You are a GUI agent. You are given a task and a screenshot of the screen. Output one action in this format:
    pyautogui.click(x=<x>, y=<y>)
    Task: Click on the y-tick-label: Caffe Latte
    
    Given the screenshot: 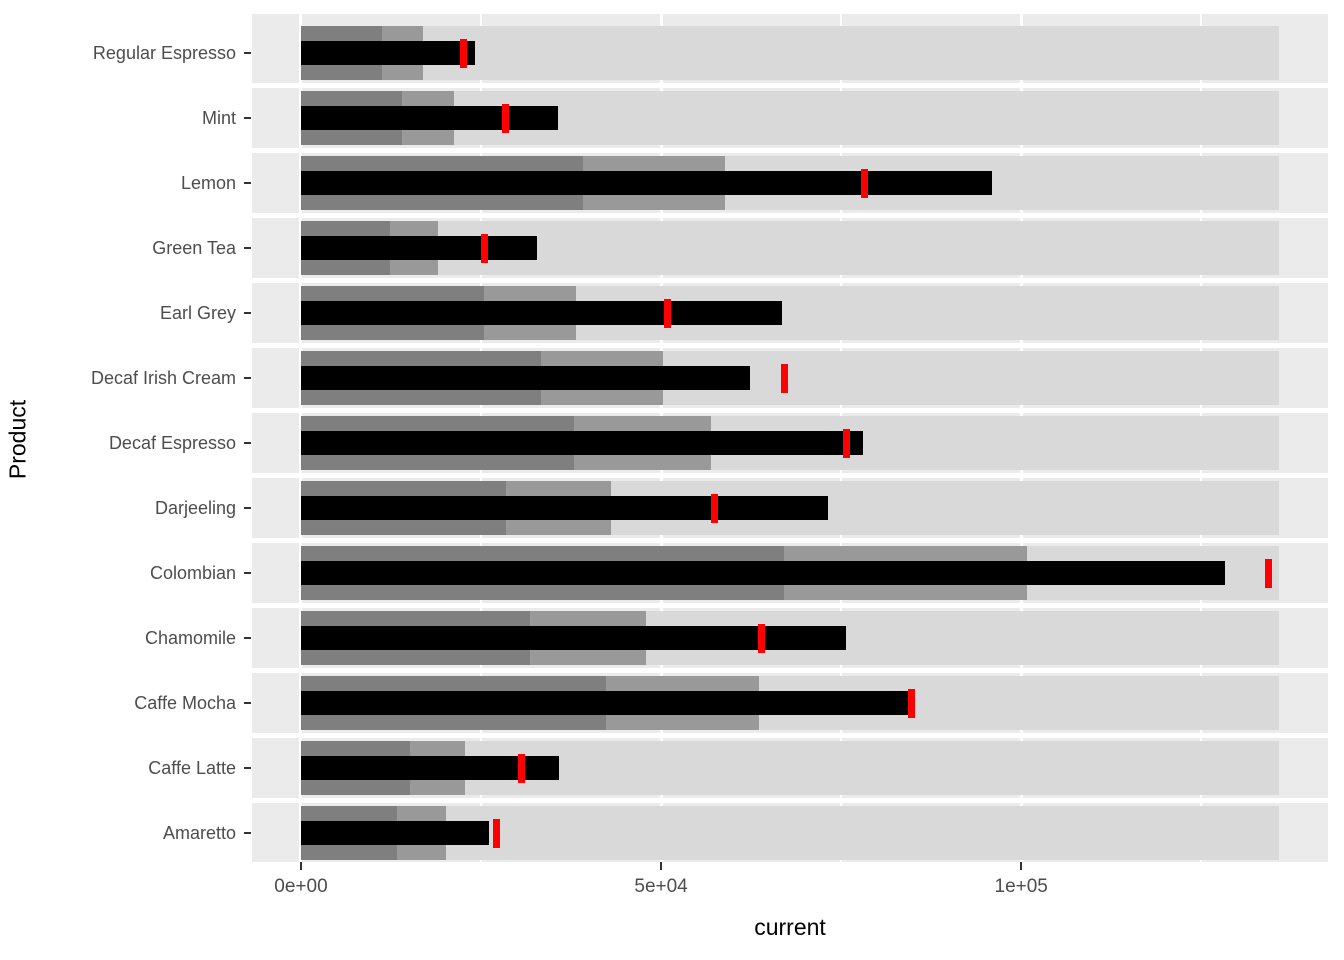 What is the action you would take?
    pyautogui.click(x=192, y=768)
    